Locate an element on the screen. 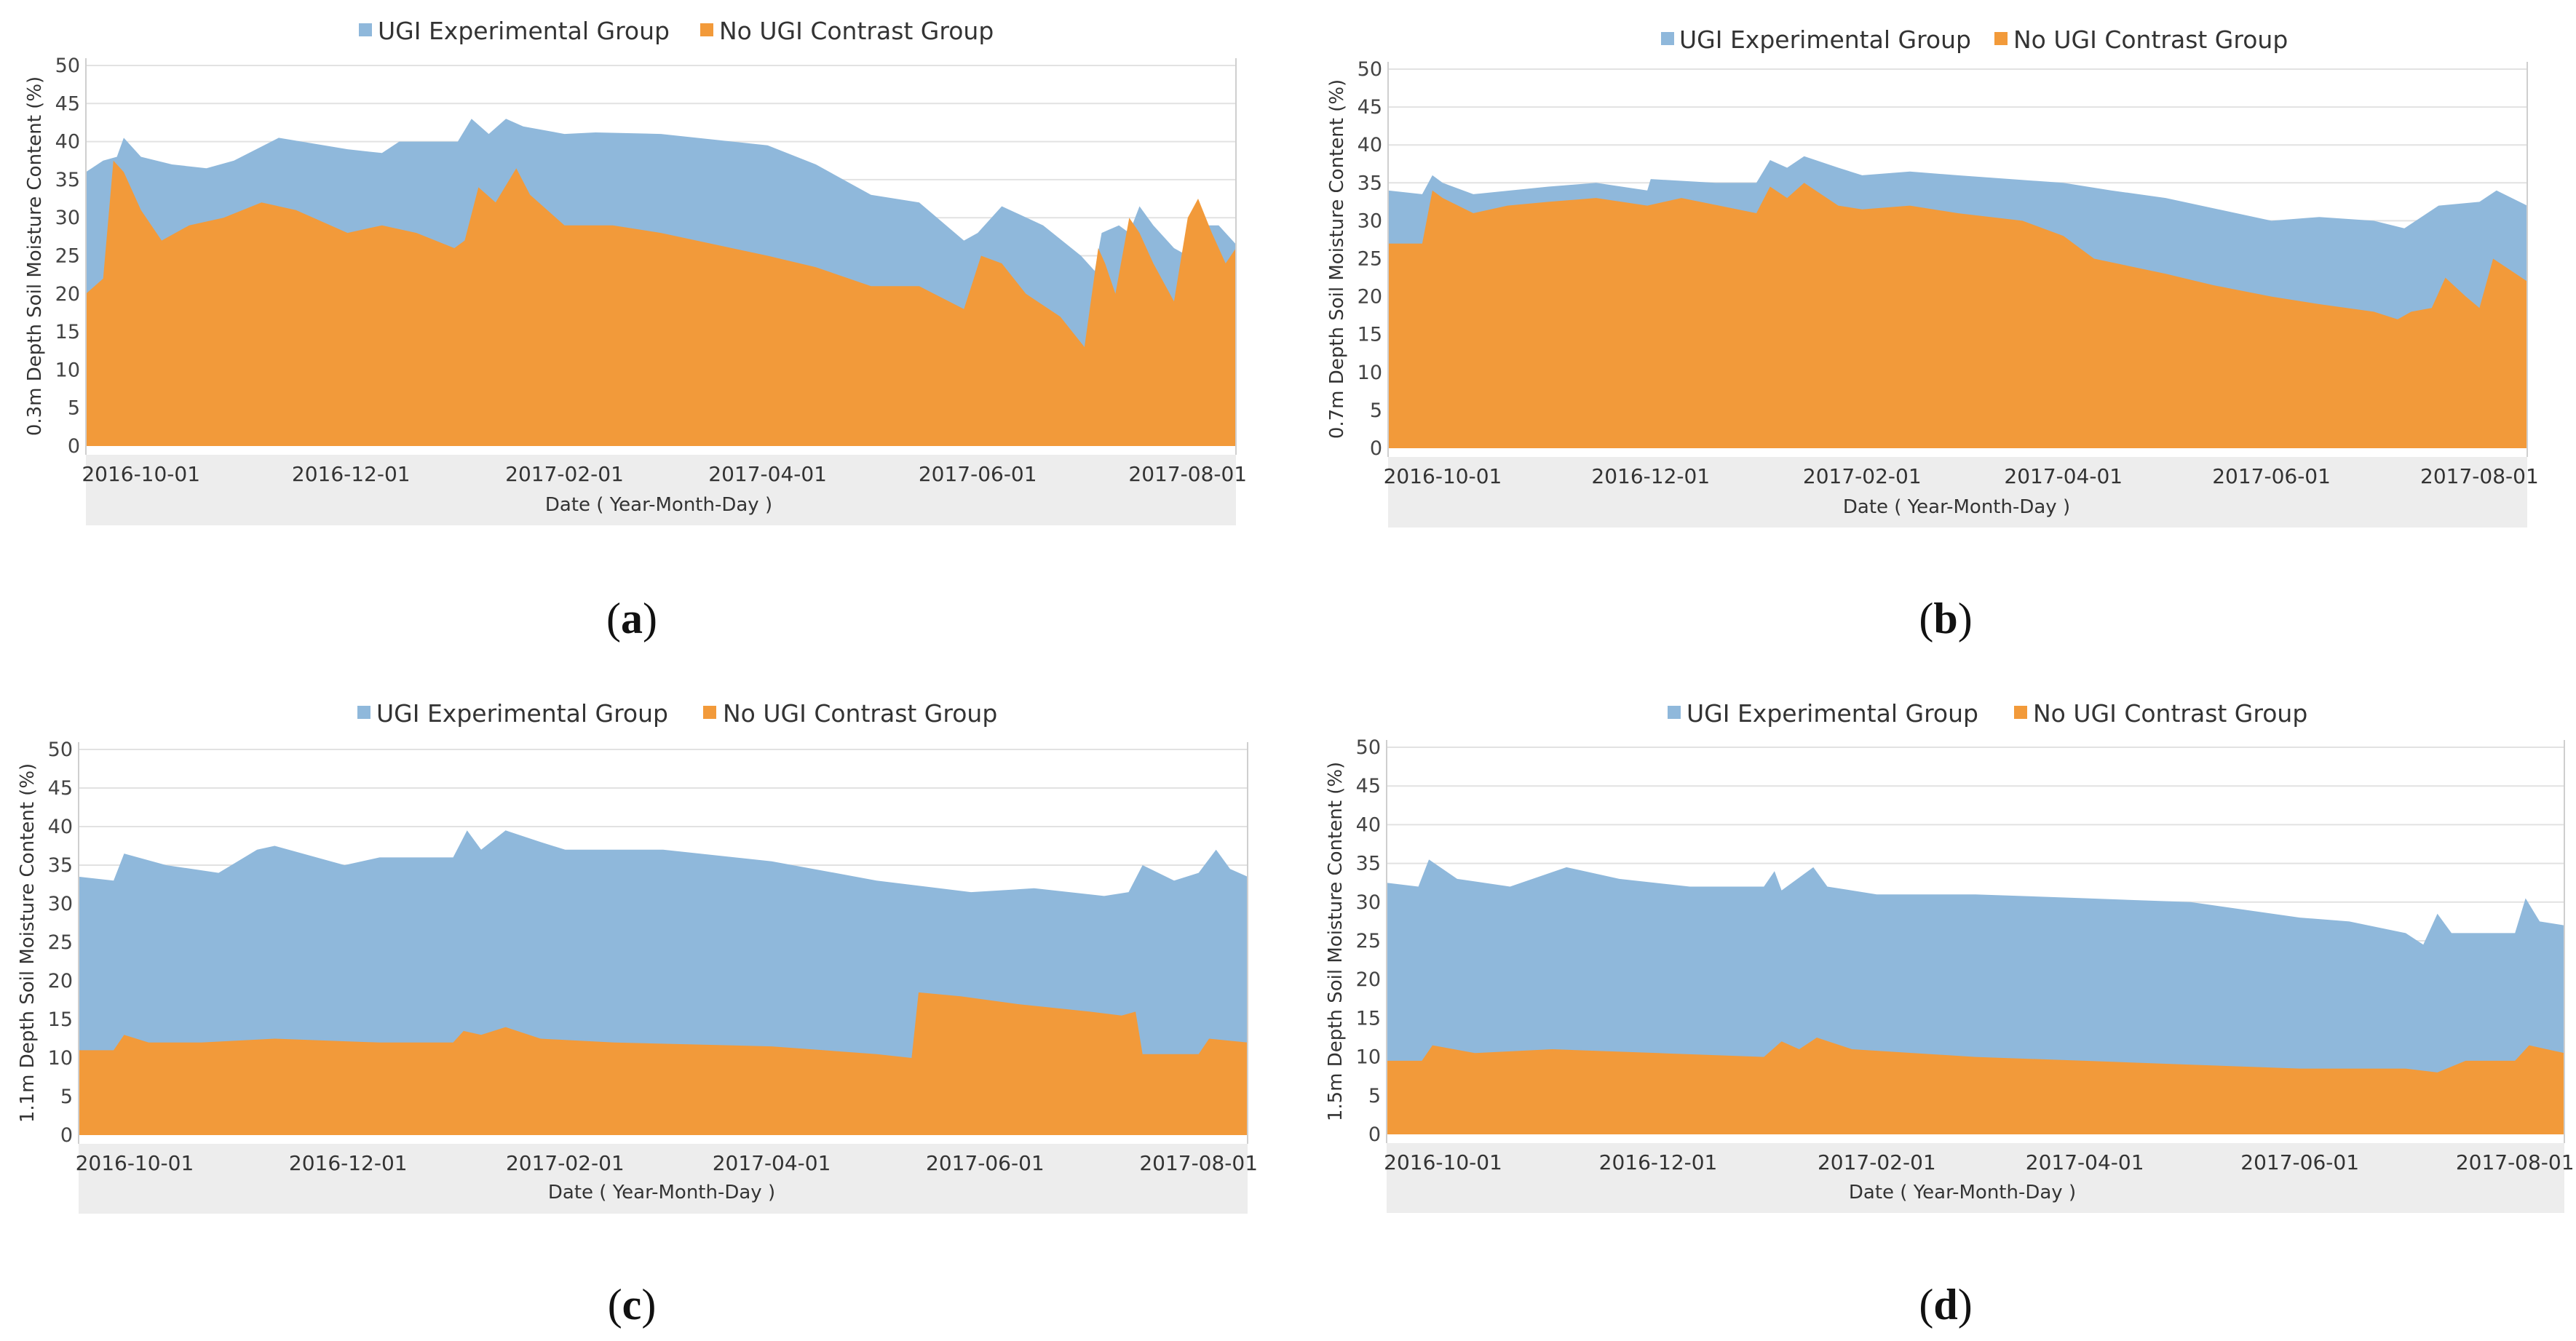 The image size is (2576, 1341). x-tick-label: 2017-04-01 is located at coordinates (767, 474).